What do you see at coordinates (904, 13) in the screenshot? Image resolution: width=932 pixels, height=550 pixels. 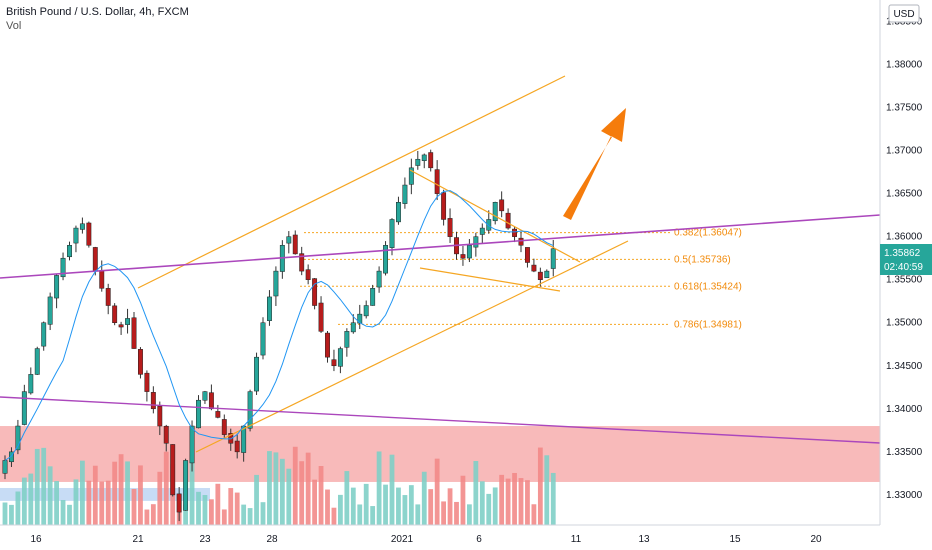 I see `currency-button: USD` at bounding box center [904, 13].